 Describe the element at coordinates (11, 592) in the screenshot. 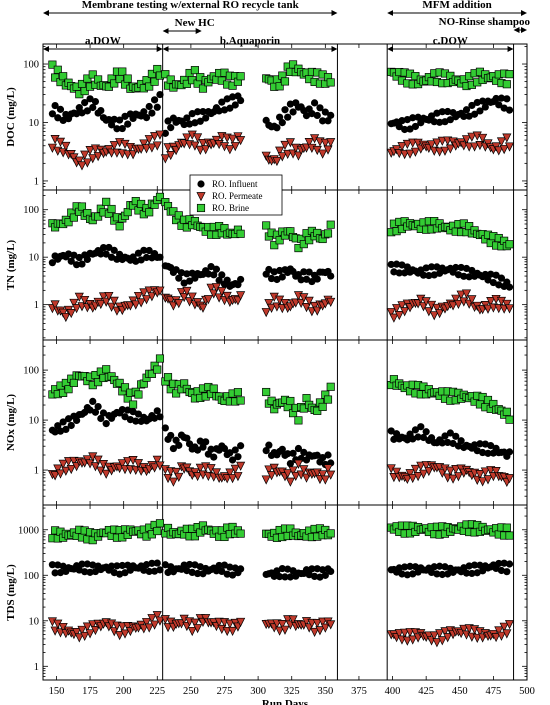

I see `y-axis-label: TDS (mg/L)` at that location.